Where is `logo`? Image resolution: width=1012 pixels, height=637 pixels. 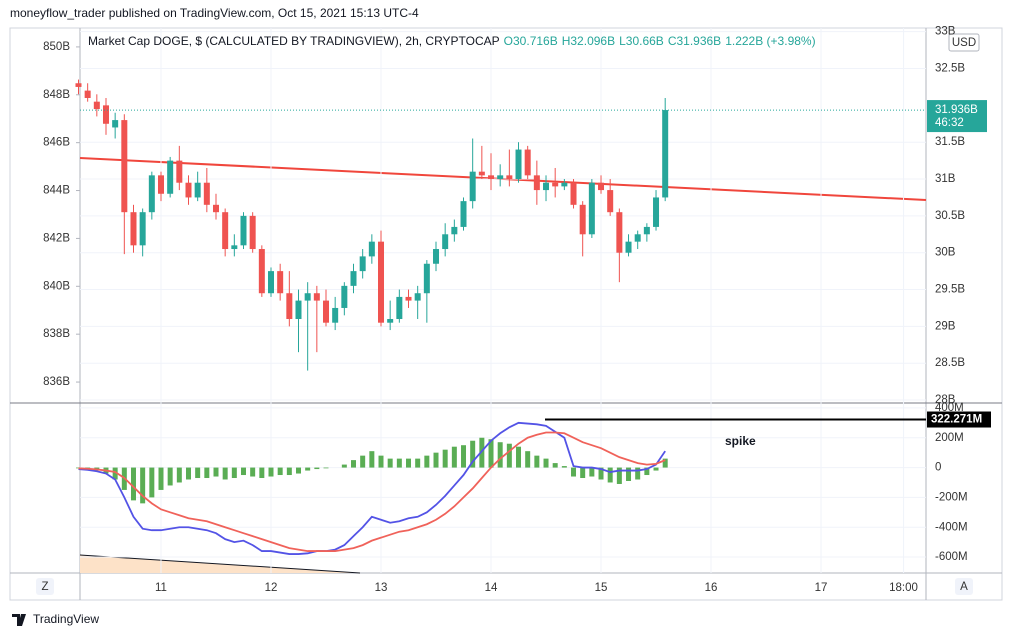
logo is located at coordinates (19, 620).